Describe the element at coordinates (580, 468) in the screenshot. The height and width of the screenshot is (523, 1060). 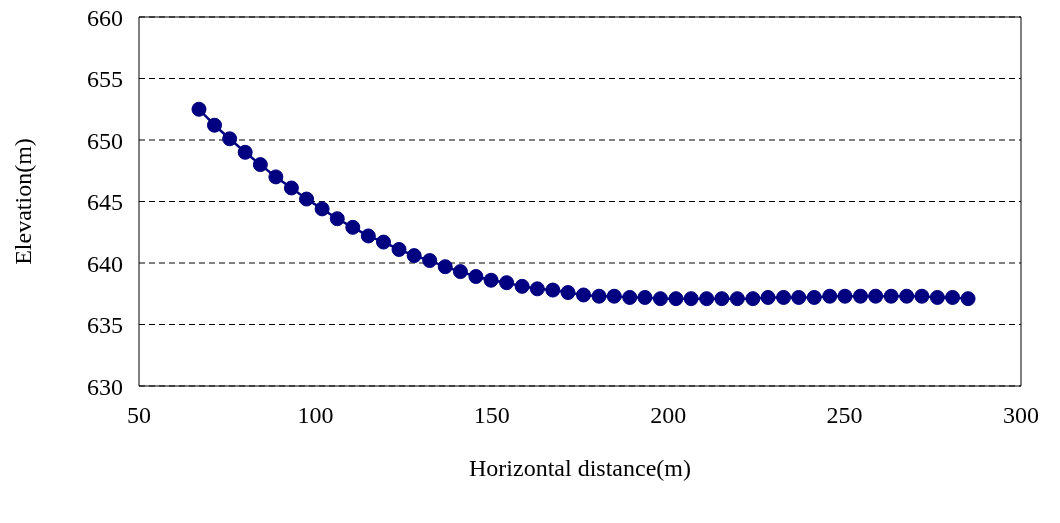
I see `x-axis-title: Horizontal distance(m)` at that location.